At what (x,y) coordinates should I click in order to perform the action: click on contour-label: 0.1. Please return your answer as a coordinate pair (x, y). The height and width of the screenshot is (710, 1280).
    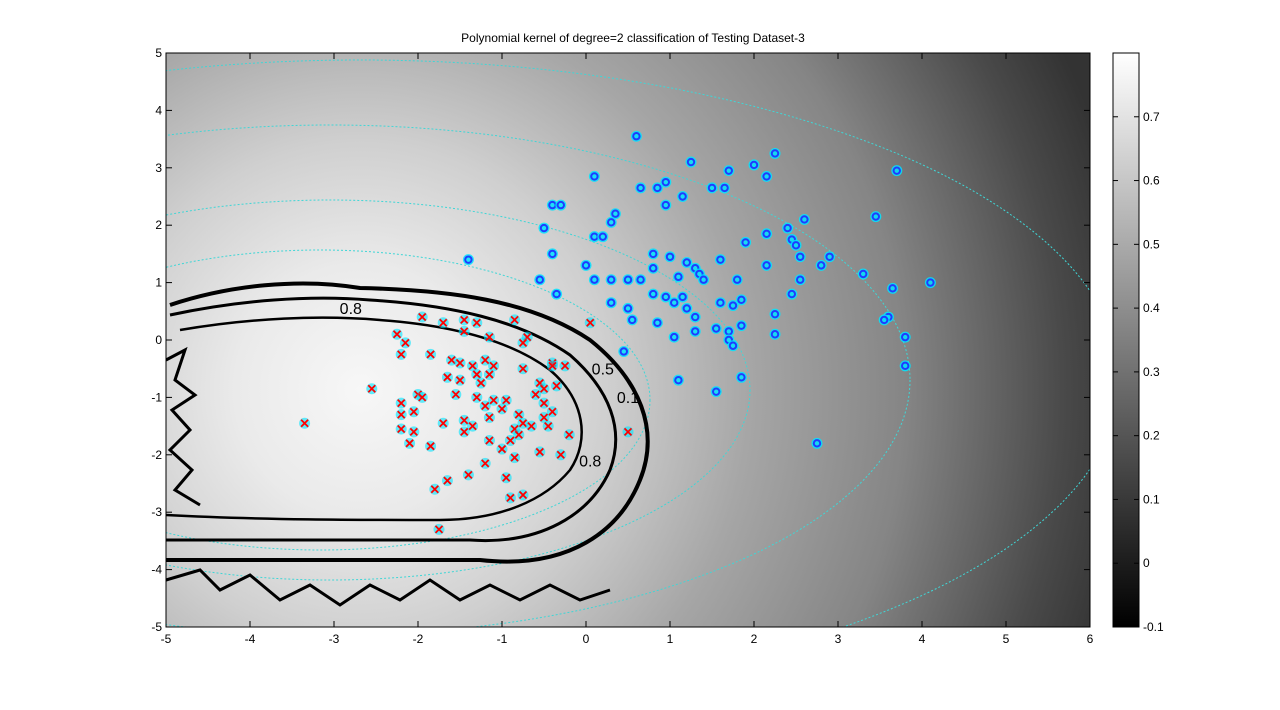
    Looking at the image, I should click on (628, 398).